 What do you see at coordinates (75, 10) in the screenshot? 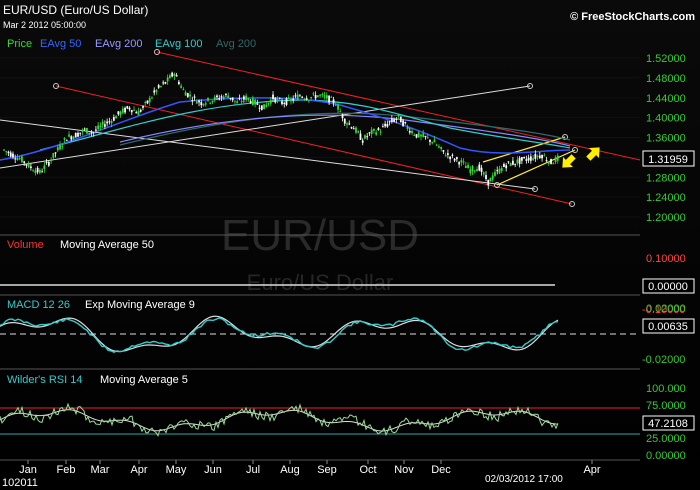
I see `chart-title: EUR/USD (Euro/US Dollar)` at bounding box center [75, 10].